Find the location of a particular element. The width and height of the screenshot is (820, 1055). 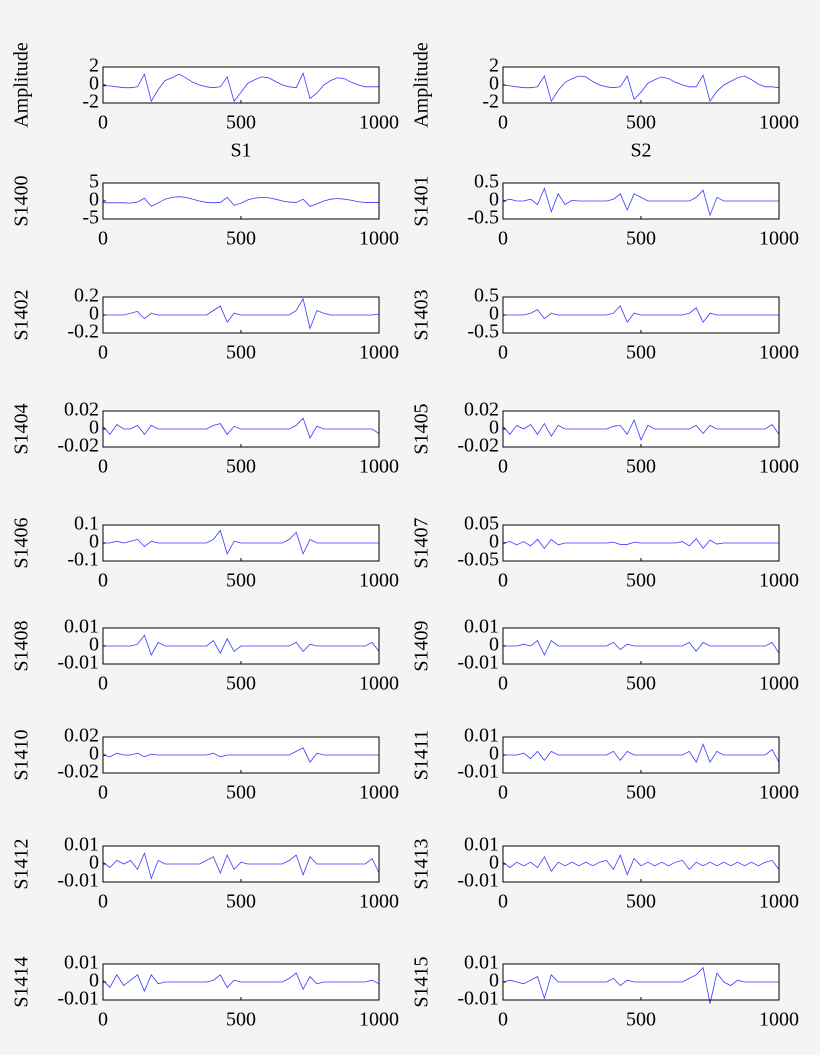

y-tick-label: -0.05 is located at coordinates (478, 560).